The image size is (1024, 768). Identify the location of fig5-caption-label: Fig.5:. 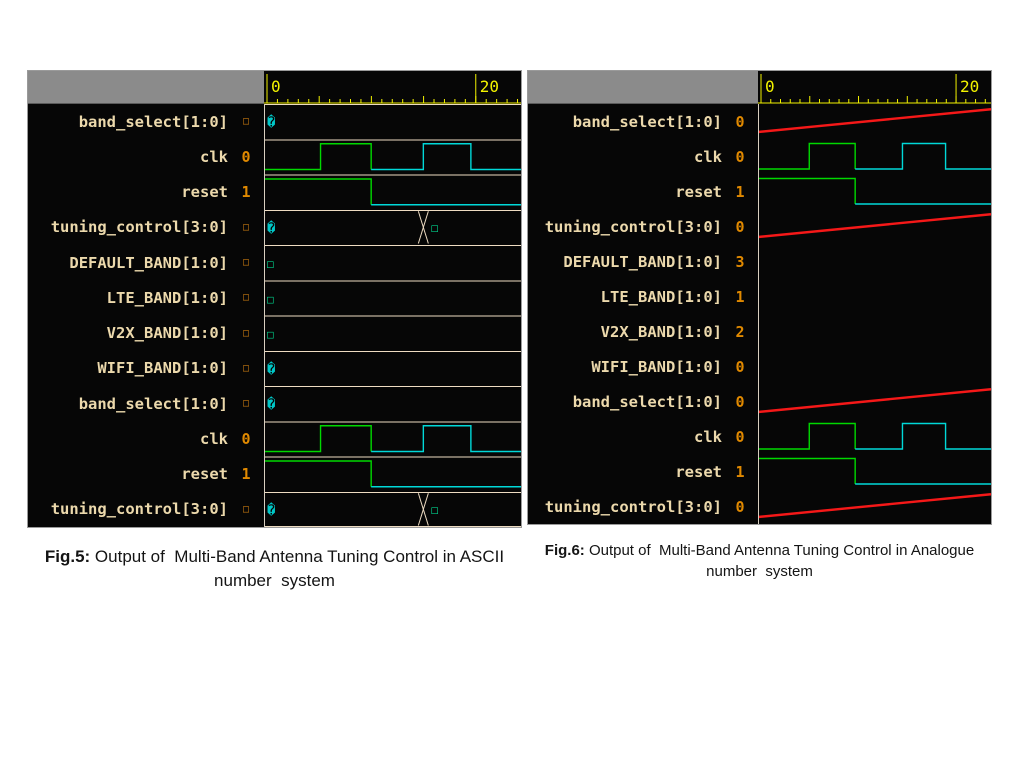
(67, 556).